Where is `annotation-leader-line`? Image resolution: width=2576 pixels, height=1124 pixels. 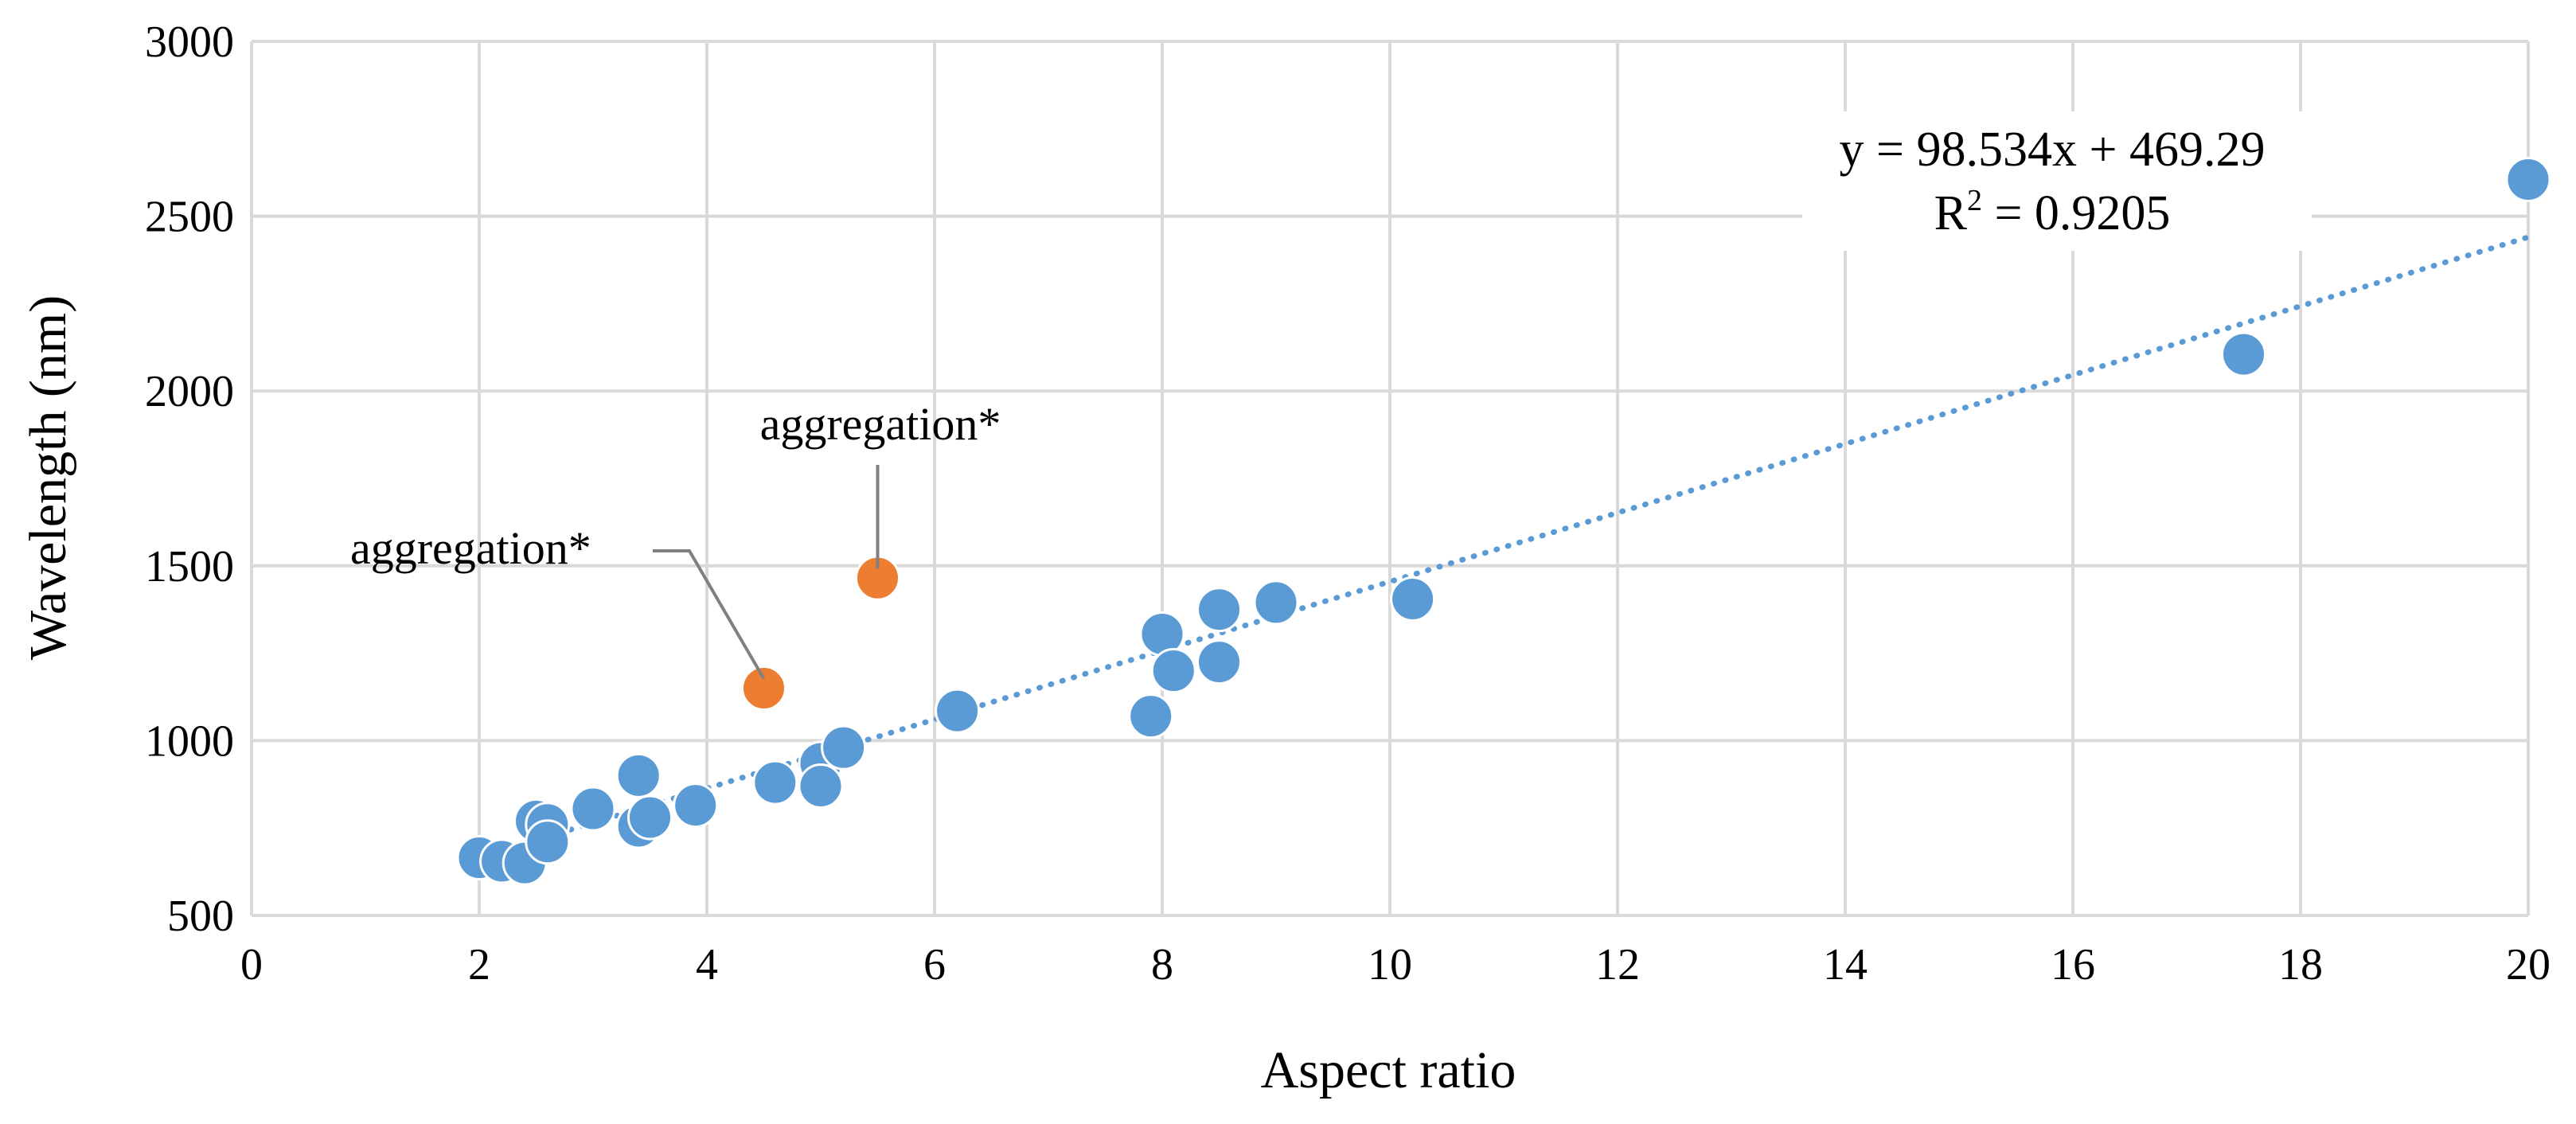
annotation-leader-line is located at coordinates (709, 614).